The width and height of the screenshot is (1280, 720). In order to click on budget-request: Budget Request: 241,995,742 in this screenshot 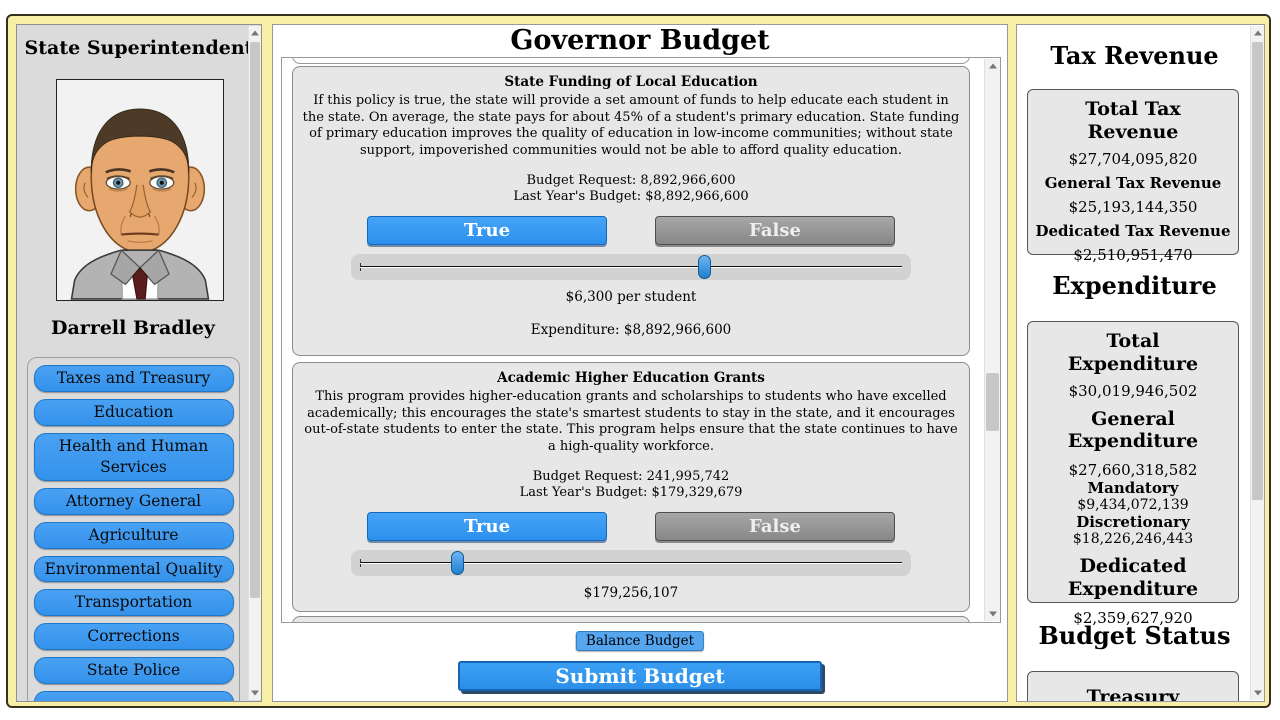, I will do `click(631, 476)`.